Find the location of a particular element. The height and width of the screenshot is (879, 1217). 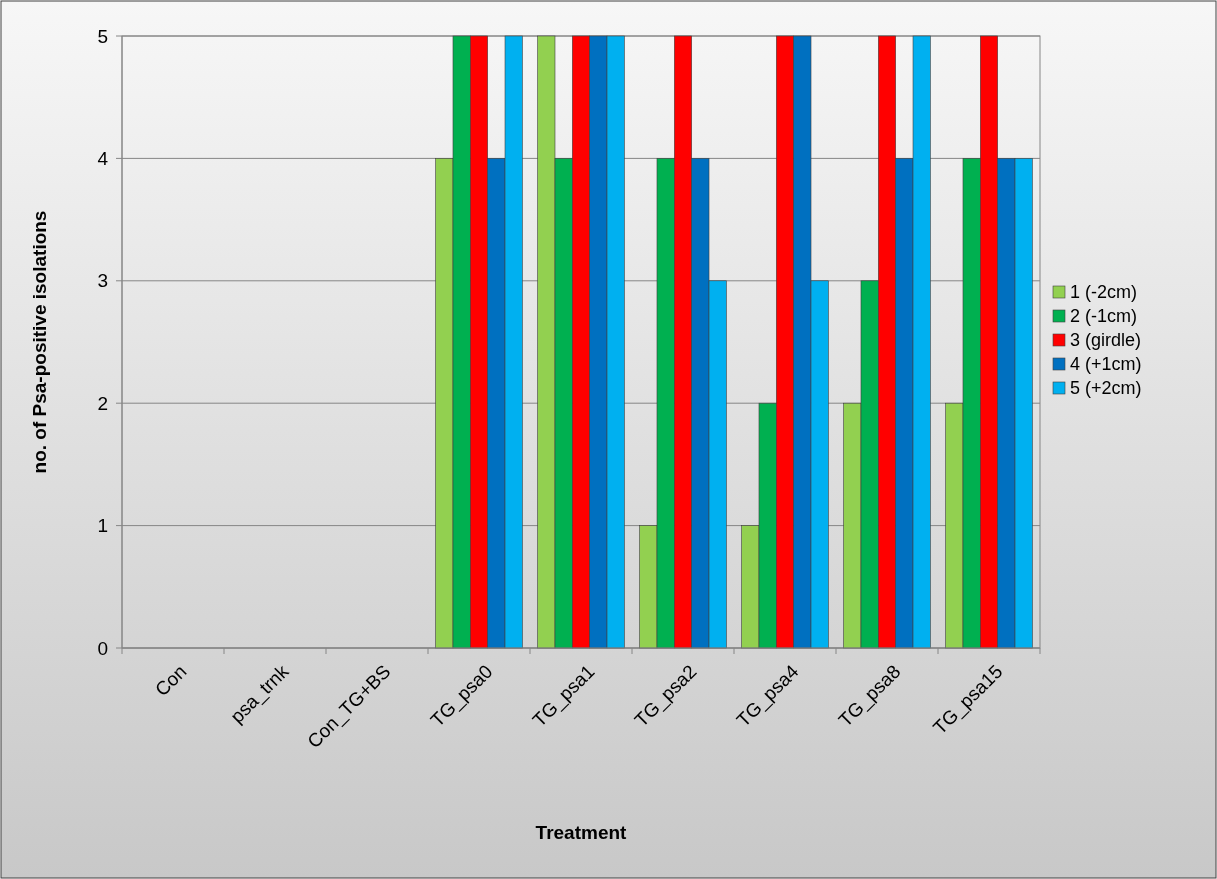

legend-label: 3 (girdle) is located at coordinates (1106, 340).